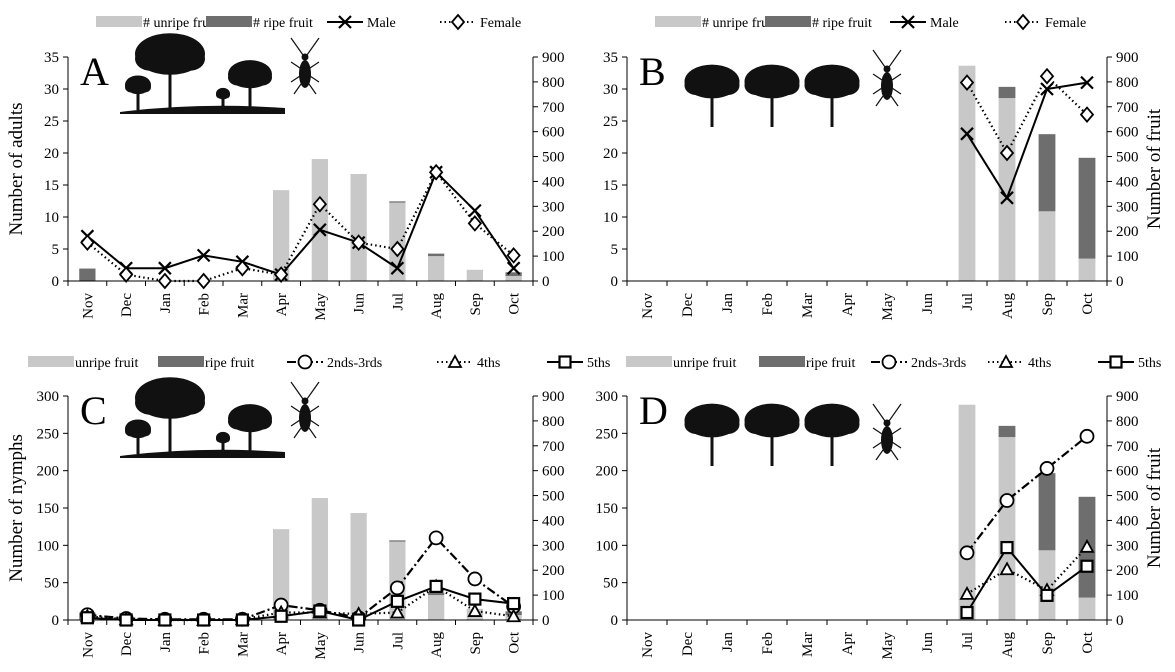  I want to click on legend-label: # unripe fruit, so click(739, 23).